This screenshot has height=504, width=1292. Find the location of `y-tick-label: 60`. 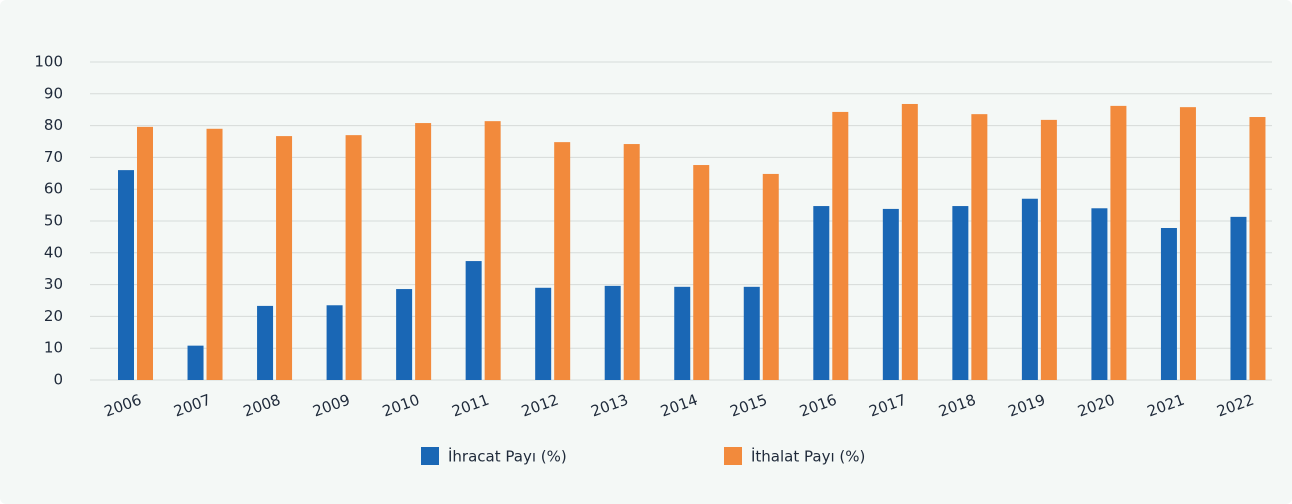

y-tick-label: 60 is located at coordinates (53, 189).